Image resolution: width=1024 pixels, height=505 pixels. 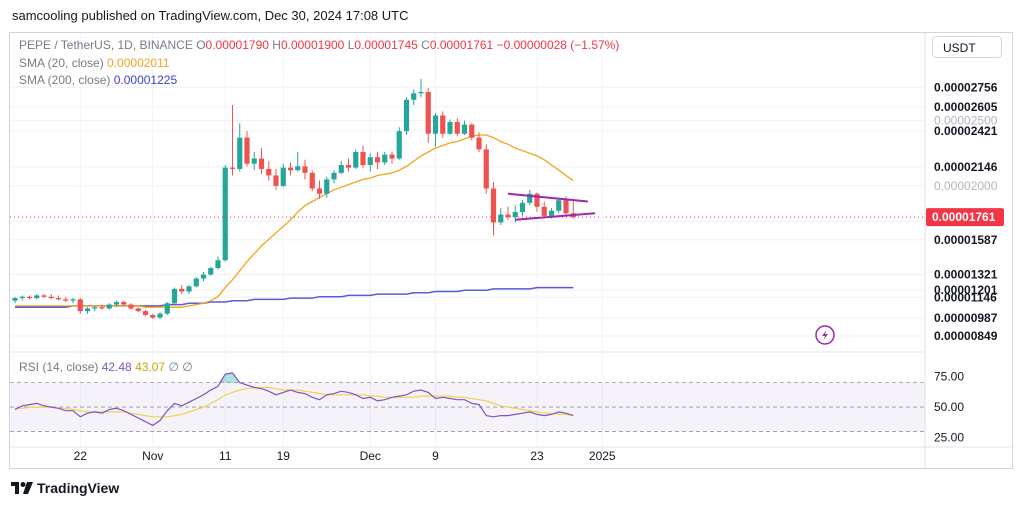 What do you see at coordinates (229, 377) in the screenshot?
I see `rsi-overbought-fill` at bounding box center [229, 377].